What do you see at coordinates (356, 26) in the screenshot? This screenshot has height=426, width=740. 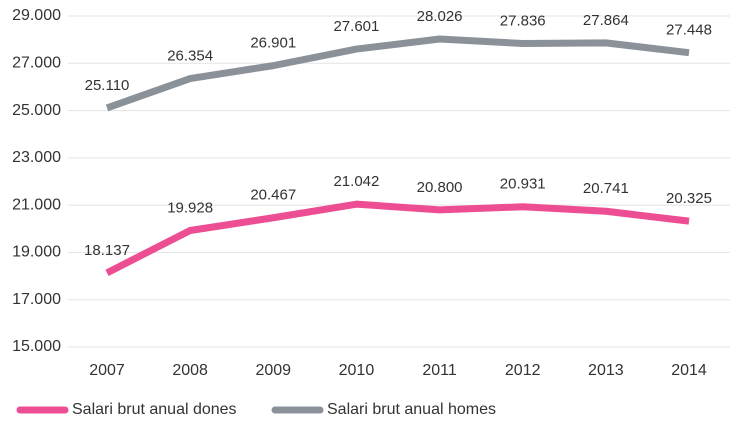 I see `data-label: 27.601` at bounding box center [356, 26].